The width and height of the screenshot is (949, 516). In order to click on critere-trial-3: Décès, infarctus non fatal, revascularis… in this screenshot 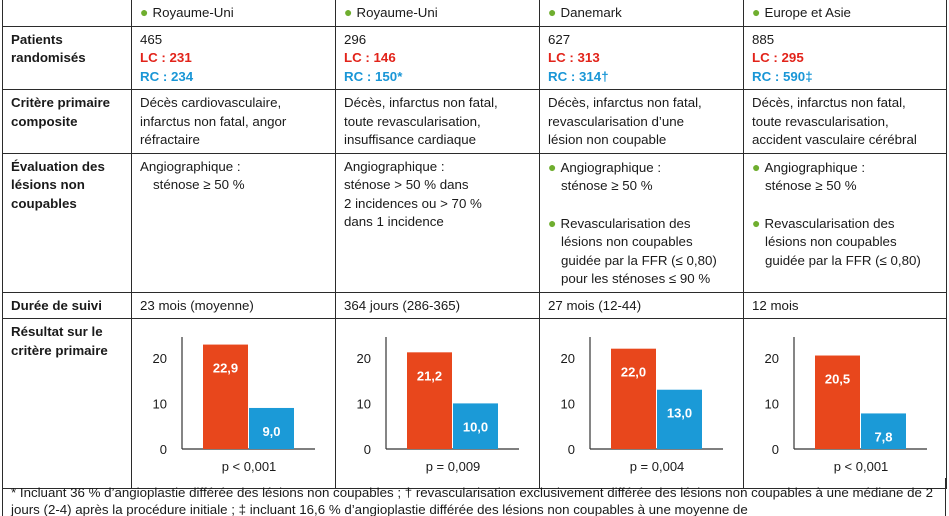, I will do `click(641, 121)`.